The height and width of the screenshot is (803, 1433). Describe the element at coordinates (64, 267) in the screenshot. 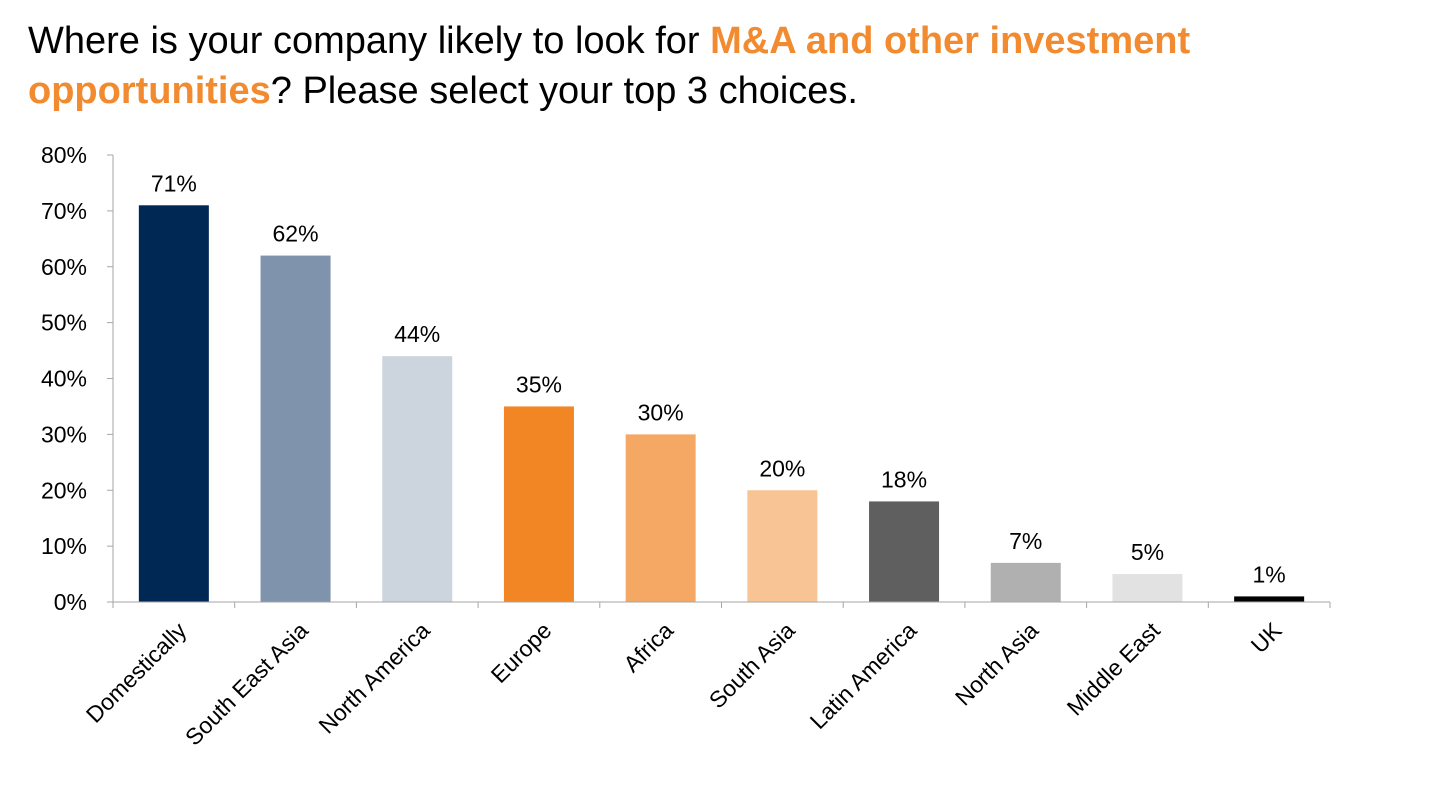

I see `y-tick-label: 60%` at that location.